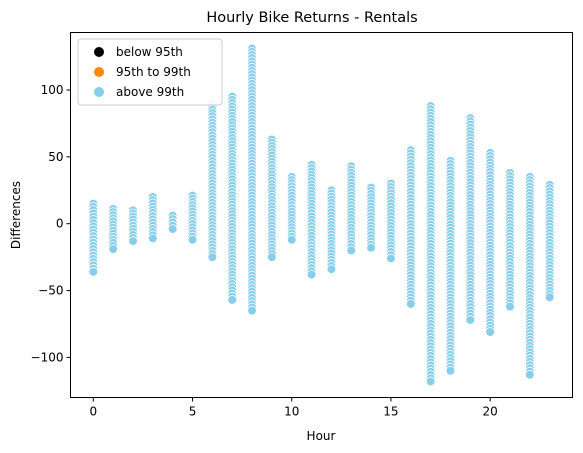 This screenshot has width=583, height=453. Describe the element at coordinates (50, 291) in the screenshot. I see `y-tick-label: −50` at that location.